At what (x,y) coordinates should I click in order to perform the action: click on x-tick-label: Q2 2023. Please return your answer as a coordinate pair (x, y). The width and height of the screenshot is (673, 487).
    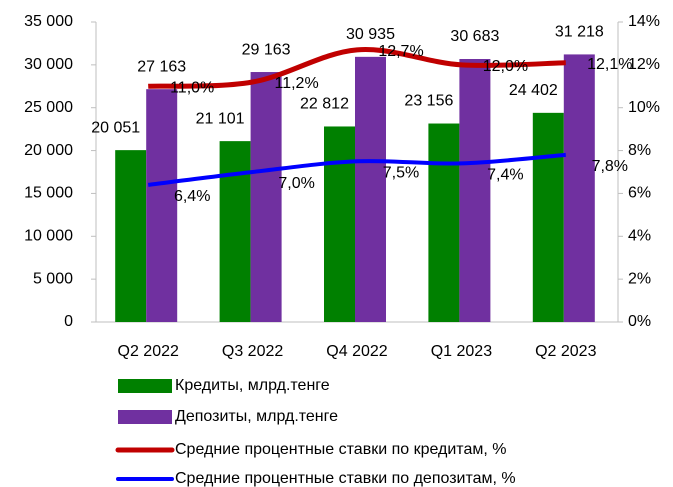
    Looking at the image, I should click on (565, 351).